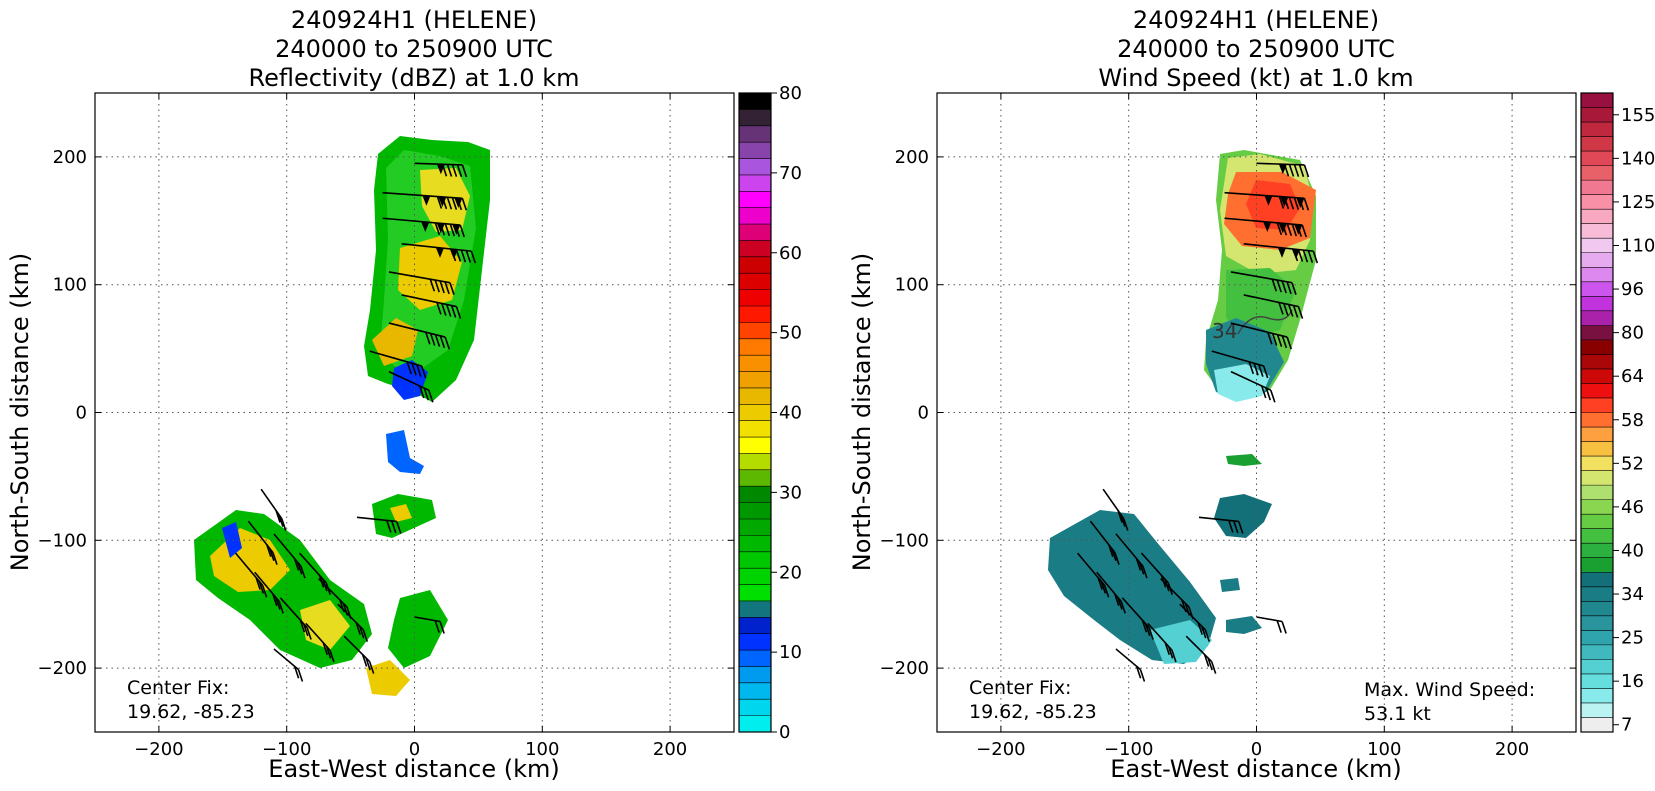  Describe the element at coordinates (790, 652) in the screenshot. I see `colorbar-tick-label: 10` at that location.